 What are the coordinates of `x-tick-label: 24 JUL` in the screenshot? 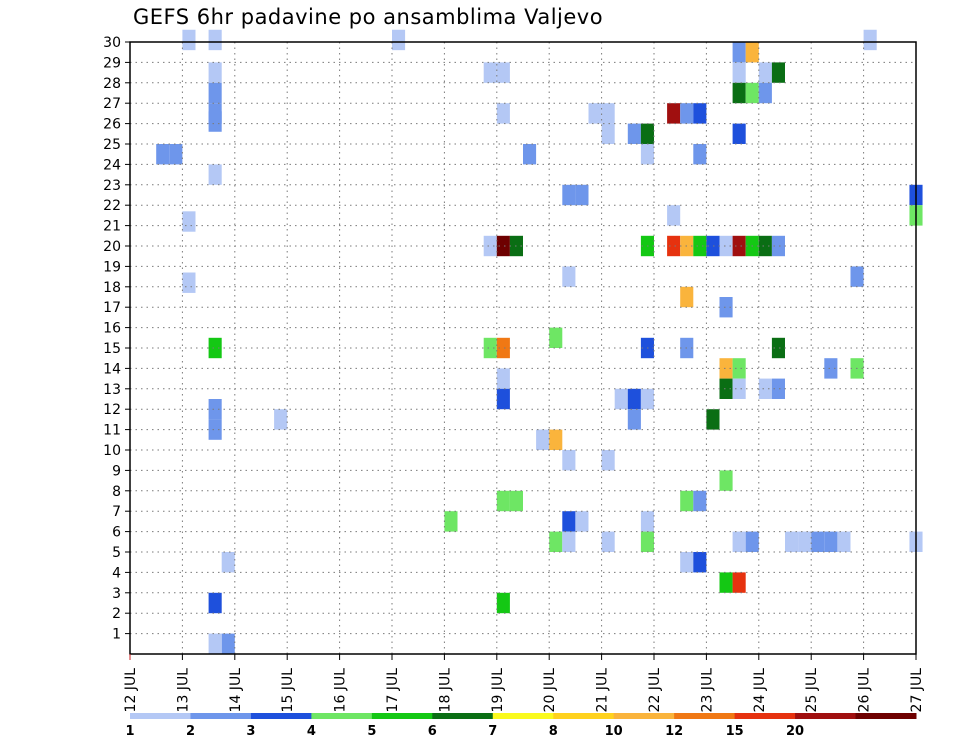 It's located at (760, 690).